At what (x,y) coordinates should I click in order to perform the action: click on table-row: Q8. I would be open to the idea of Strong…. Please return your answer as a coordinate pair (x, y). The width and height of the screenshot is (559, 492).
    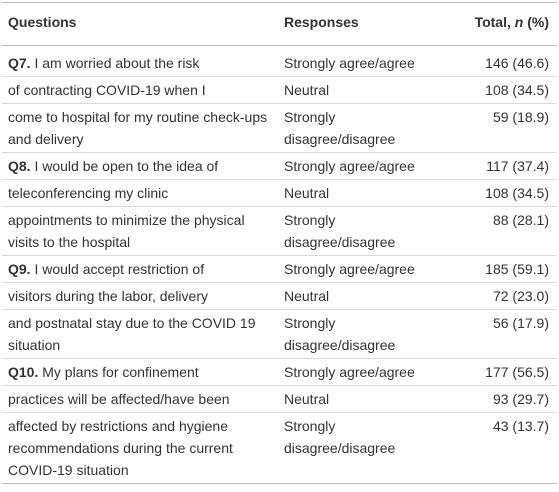
    Looking at the image, I should click on (279, 166).